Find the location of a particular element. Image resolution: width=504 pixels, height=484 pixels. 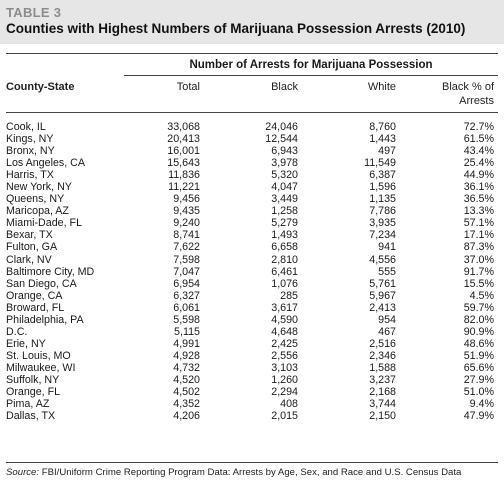

cell-county: Orange, FL is located at coordinates (33, 392).